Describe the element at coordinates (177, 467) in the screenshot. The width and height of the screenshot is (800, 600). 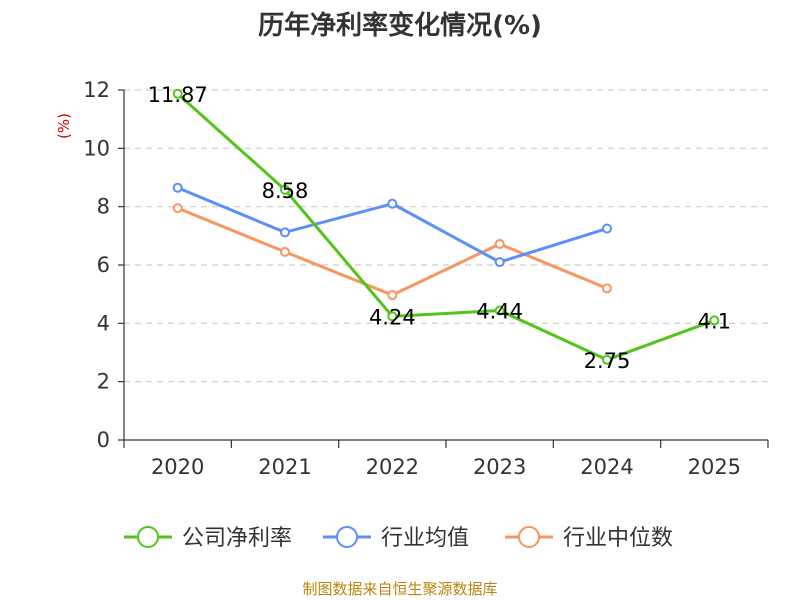
I see `x-tick-label-2020: 2020` at that location.